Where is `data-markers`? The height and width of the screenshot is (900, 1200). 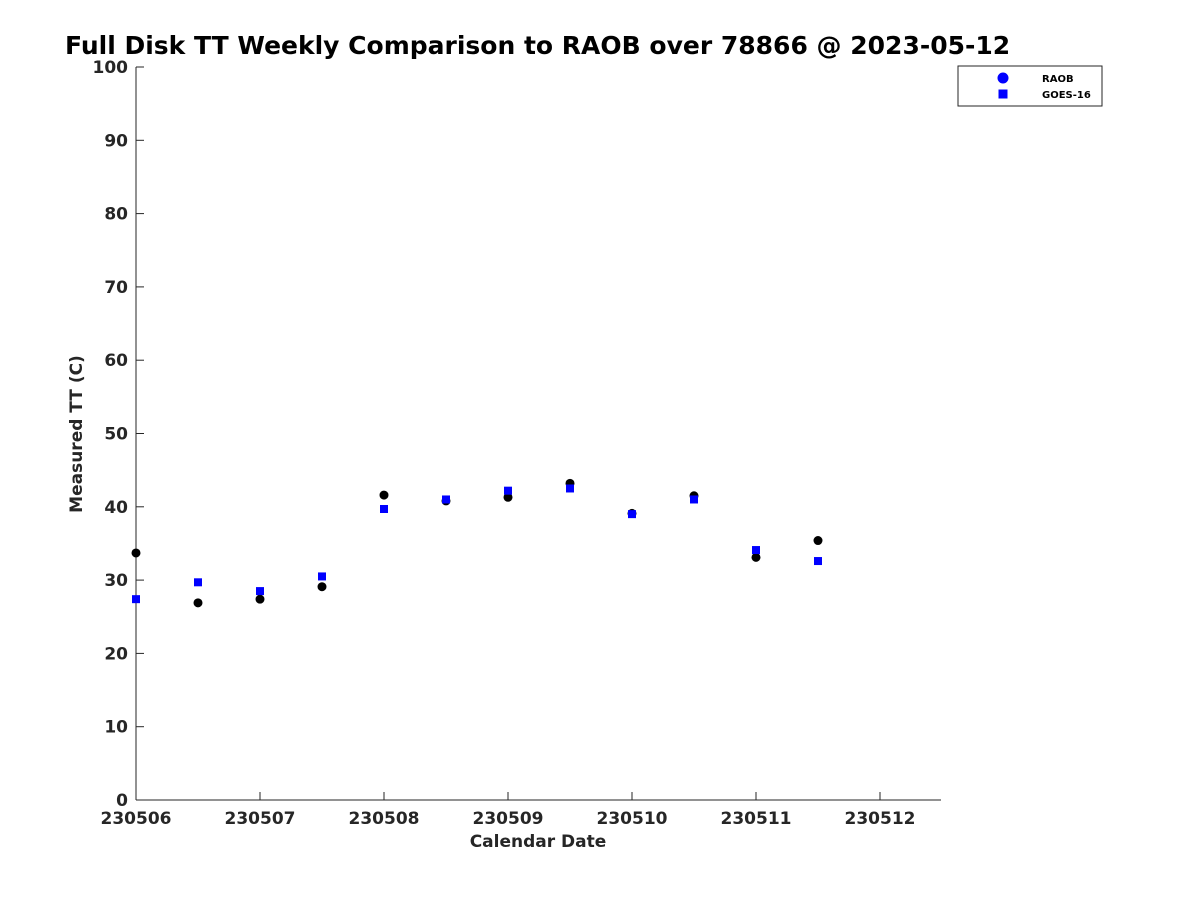 data-markers is located at coordinates (477, 543).